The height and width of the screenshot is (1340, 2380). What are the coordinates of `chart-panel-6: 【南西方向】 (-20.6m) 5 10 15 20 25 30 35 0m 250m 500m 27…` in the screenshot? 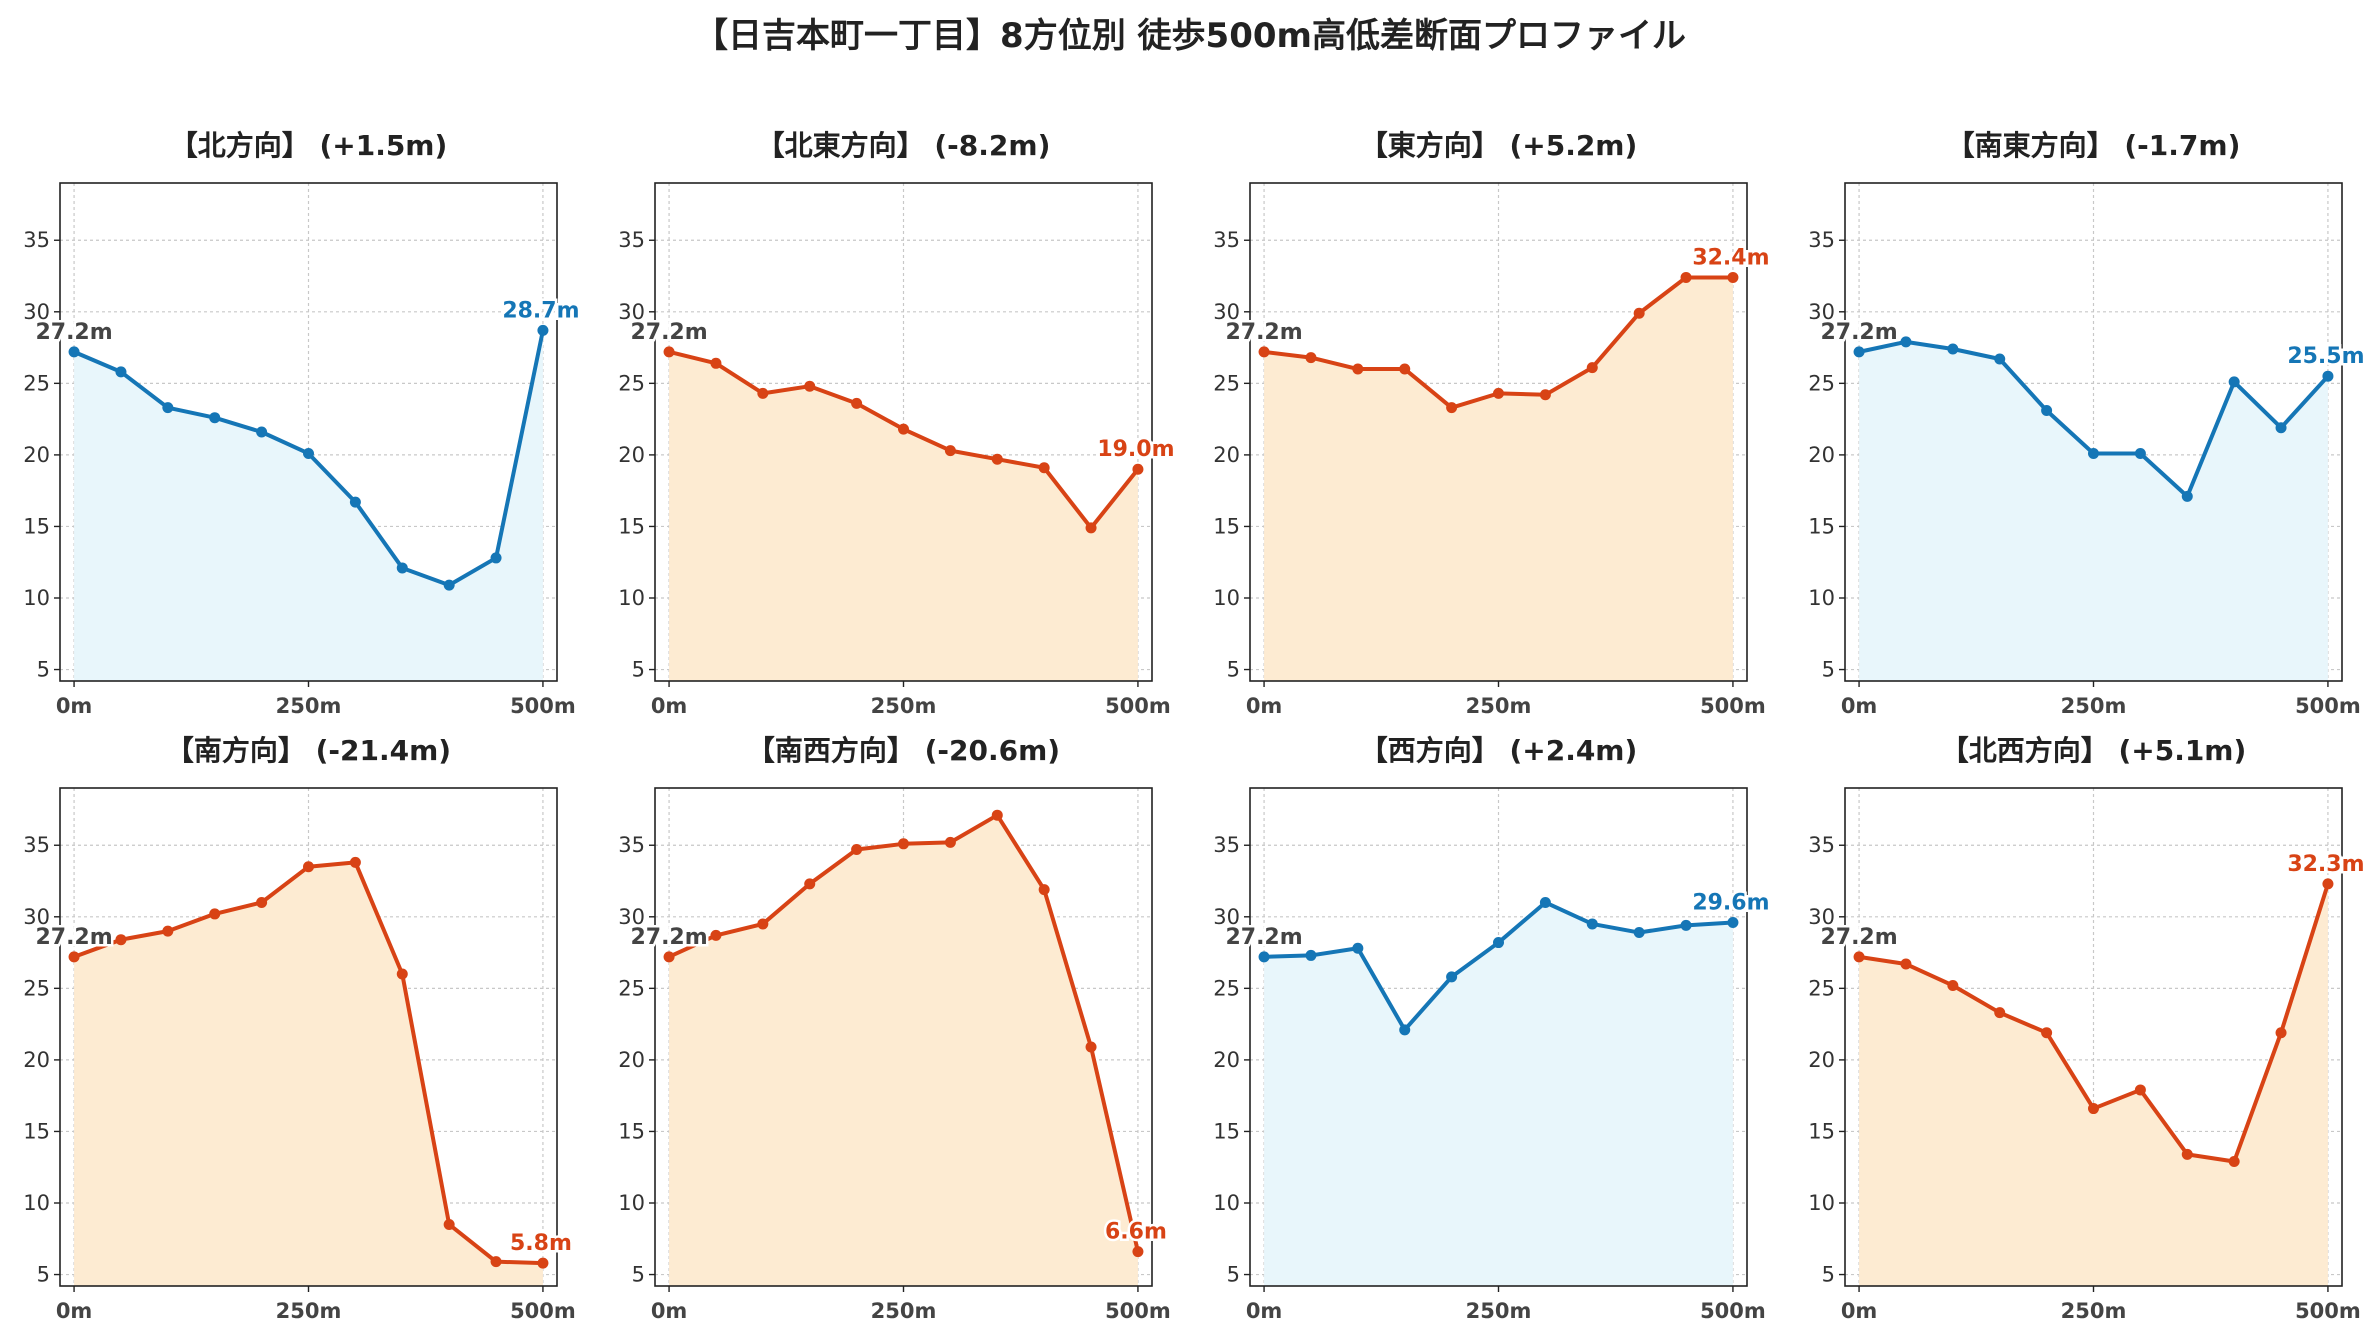 It's located at (894, 1028).